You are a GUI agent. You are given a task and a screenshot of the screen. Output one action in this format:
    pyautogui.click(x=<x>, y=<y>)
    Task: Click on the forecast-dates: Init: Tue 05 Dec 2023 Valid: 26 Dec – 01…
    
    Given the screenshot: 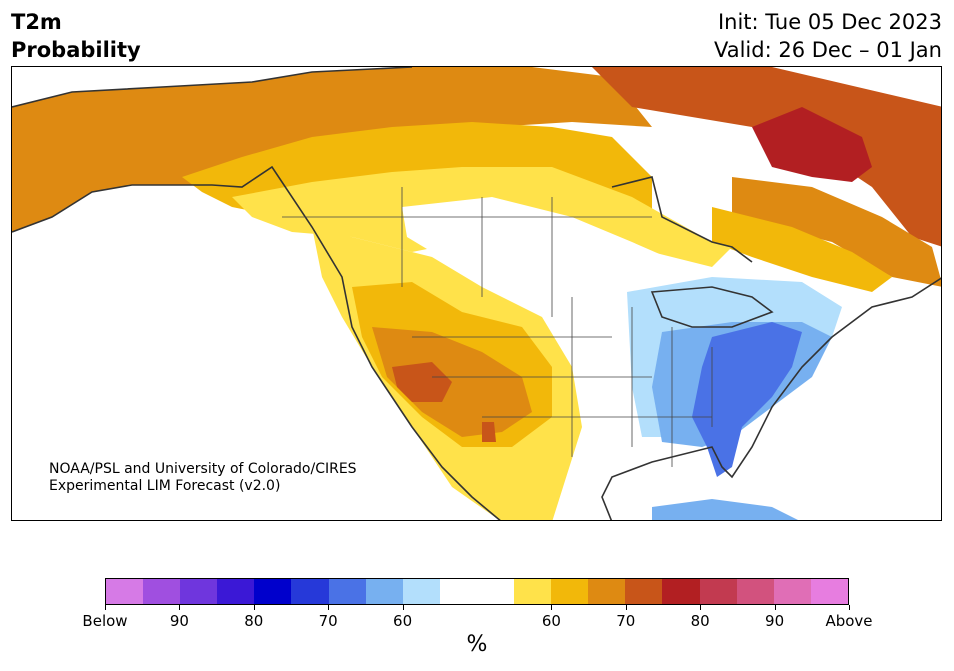 What is the action you would take?
    pyautogui.click(x=828, y=36)
    